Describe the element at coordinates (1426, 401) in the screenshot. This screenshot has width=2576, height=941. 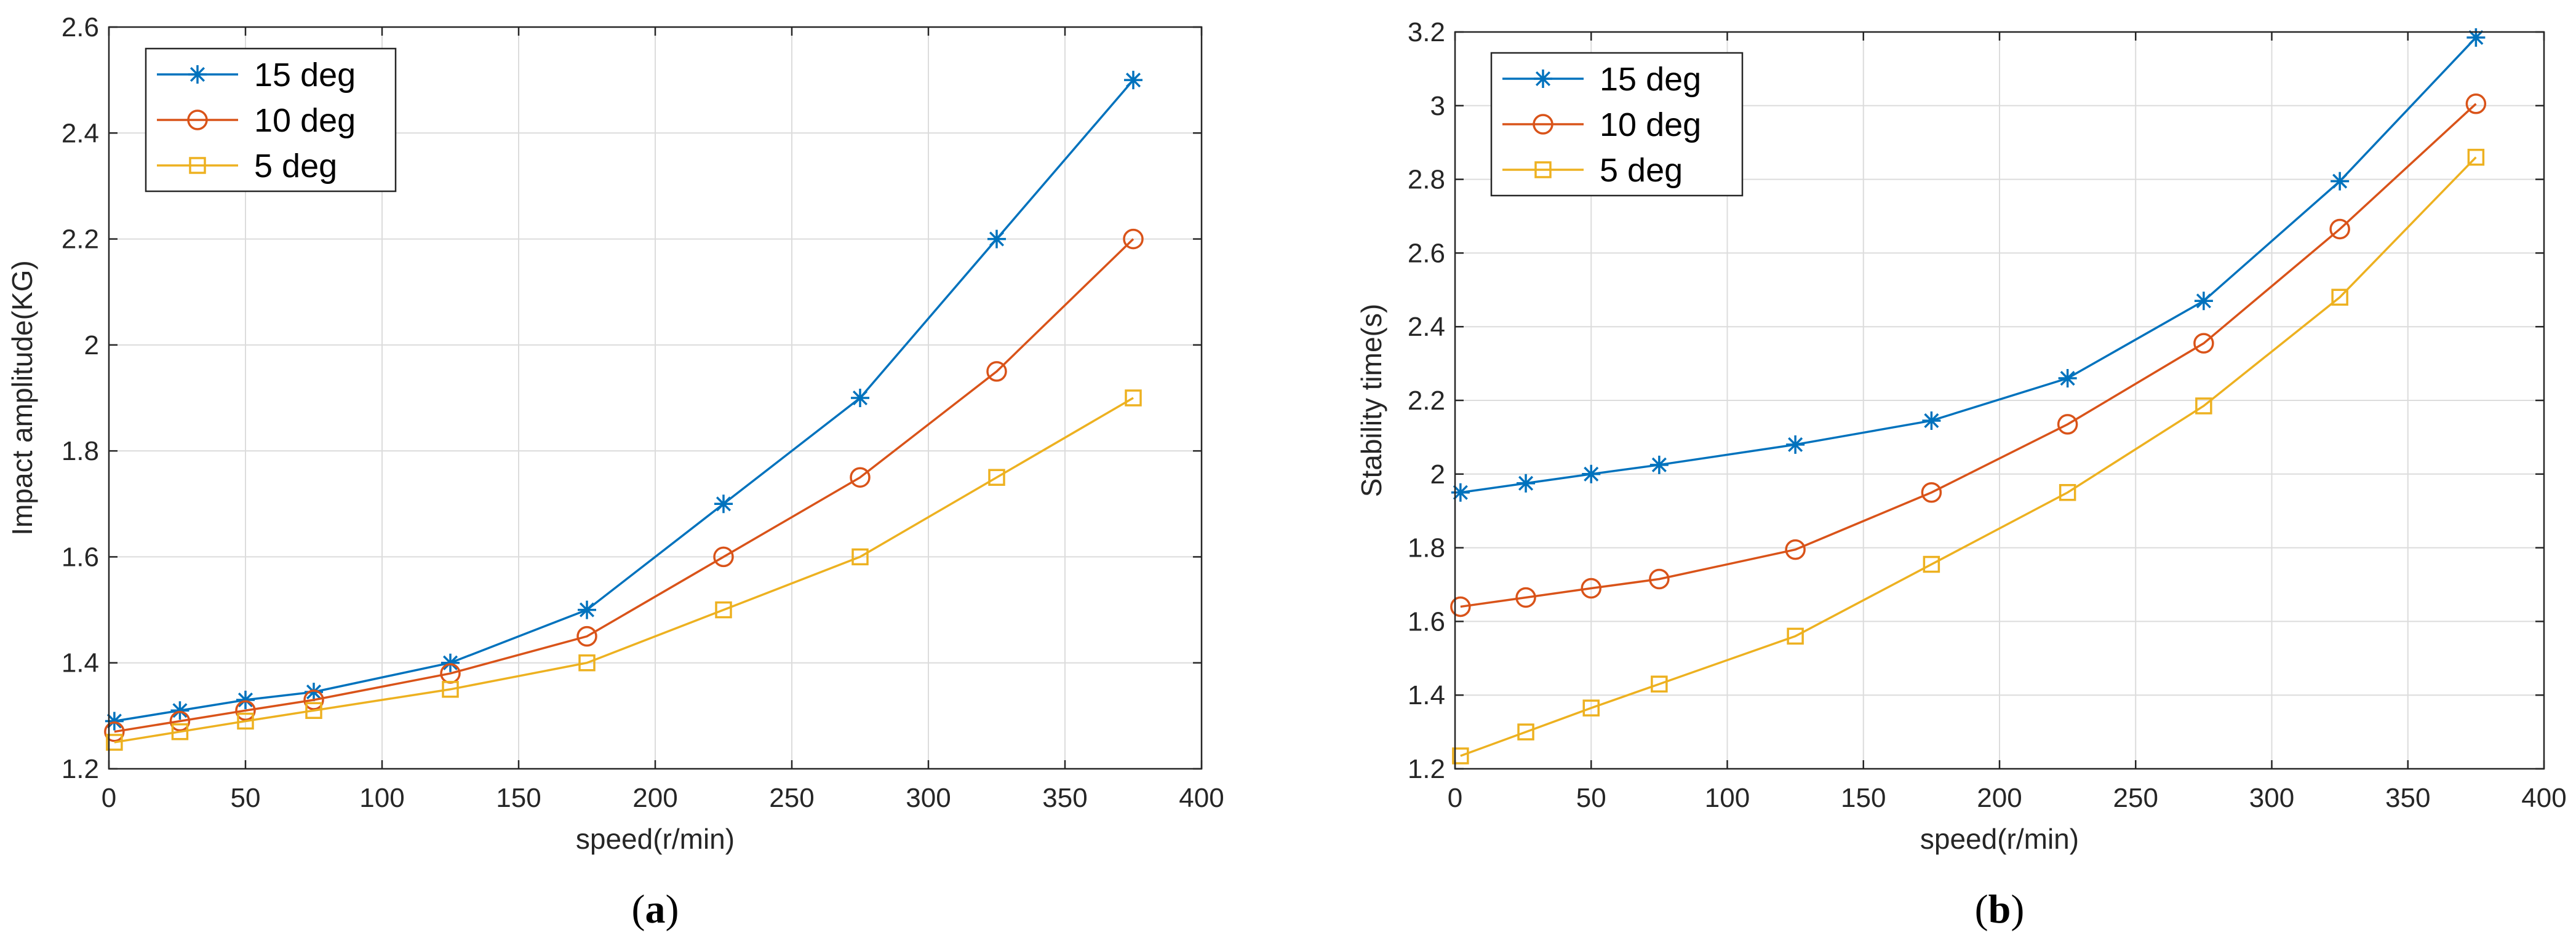
I see `y-tick-label: 2.2` at that location.